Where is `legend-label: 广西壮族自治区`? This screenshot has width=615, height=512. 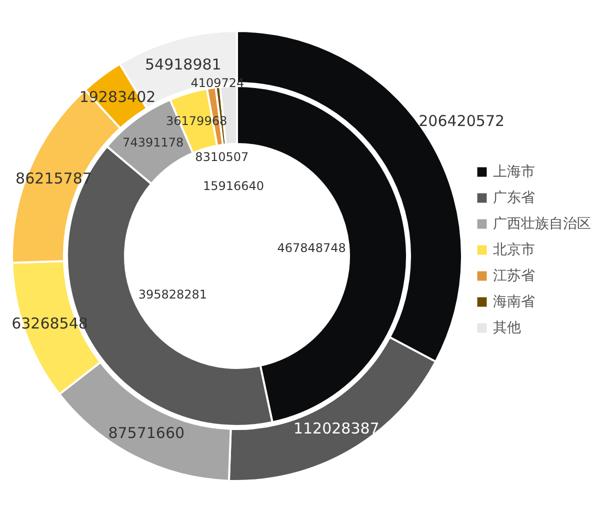
legend-label: 广西壮族自治区 is located at coordinates (542, 224).